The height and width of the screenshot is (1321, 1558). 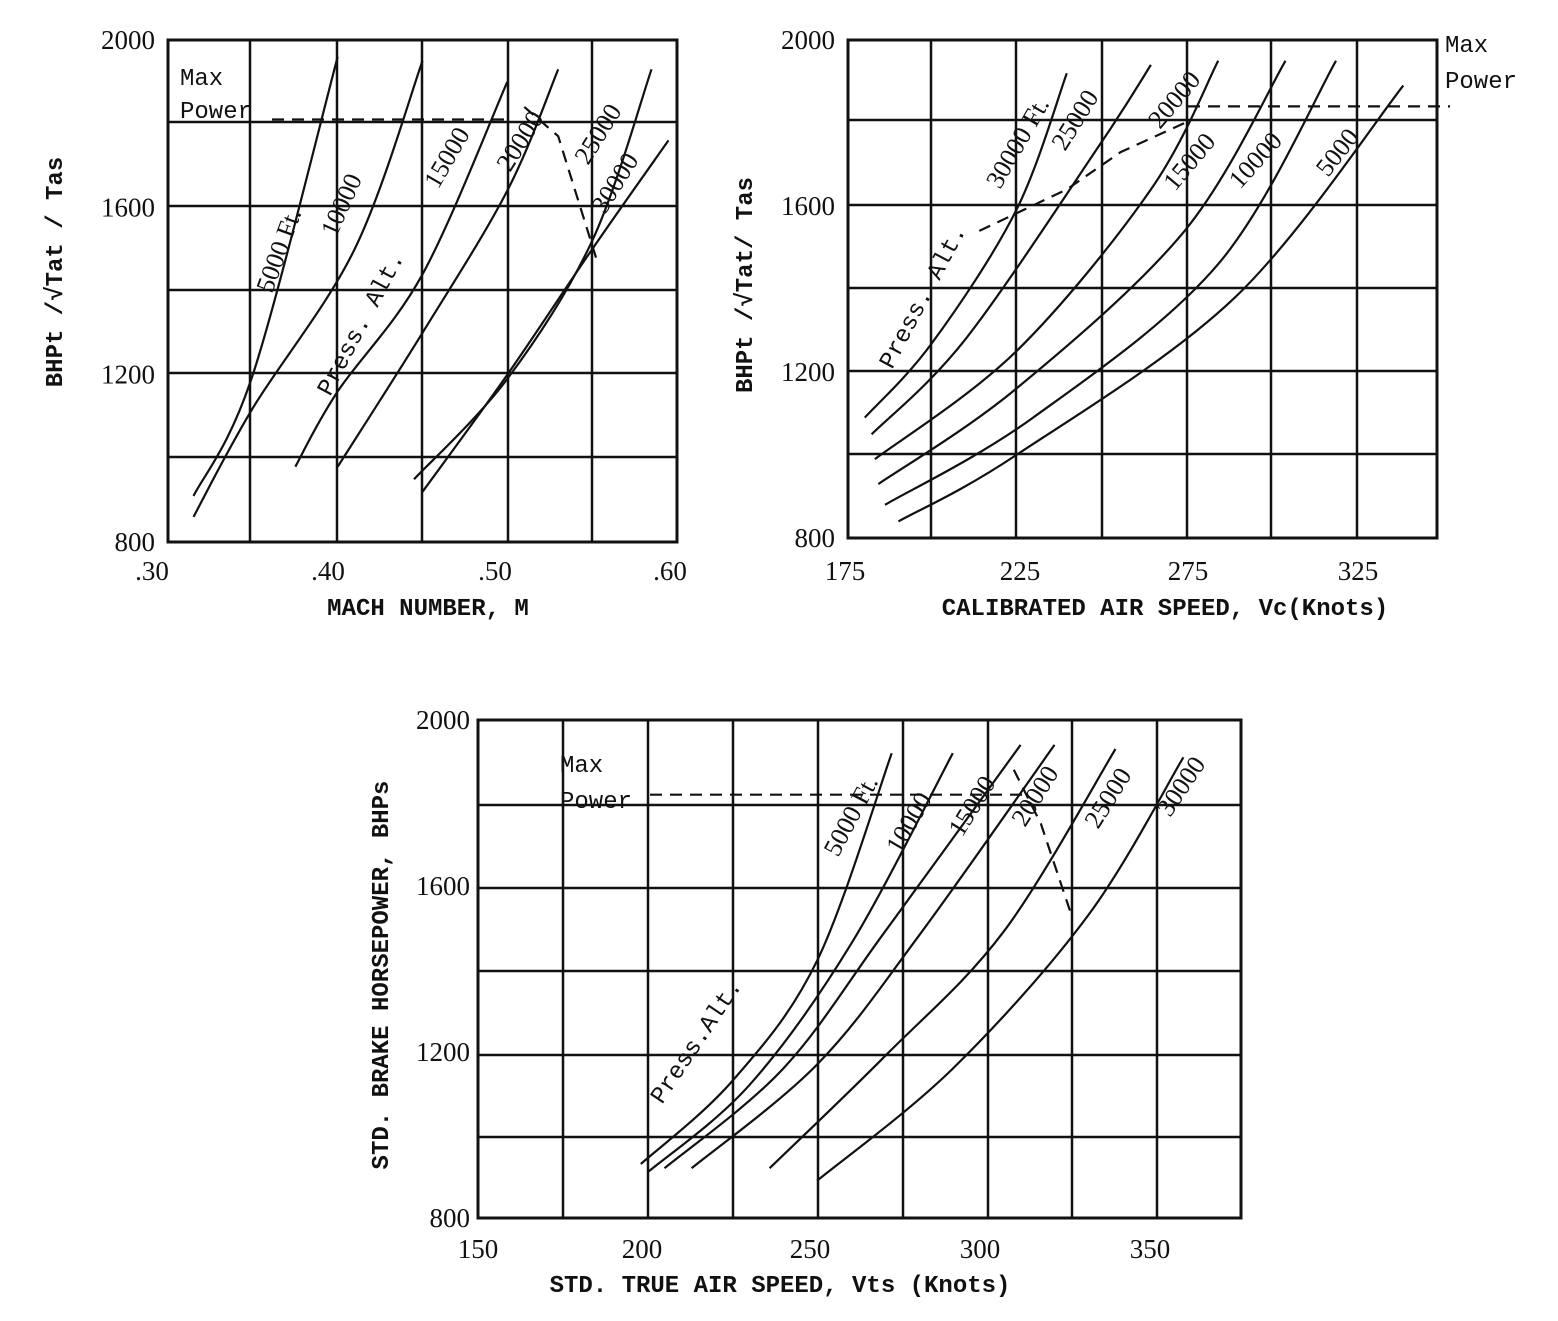 What do you see at coordinates (980, 1249) in the screenshot?
I see `x-tick-label: 300` at bounding box center [980, 1249].